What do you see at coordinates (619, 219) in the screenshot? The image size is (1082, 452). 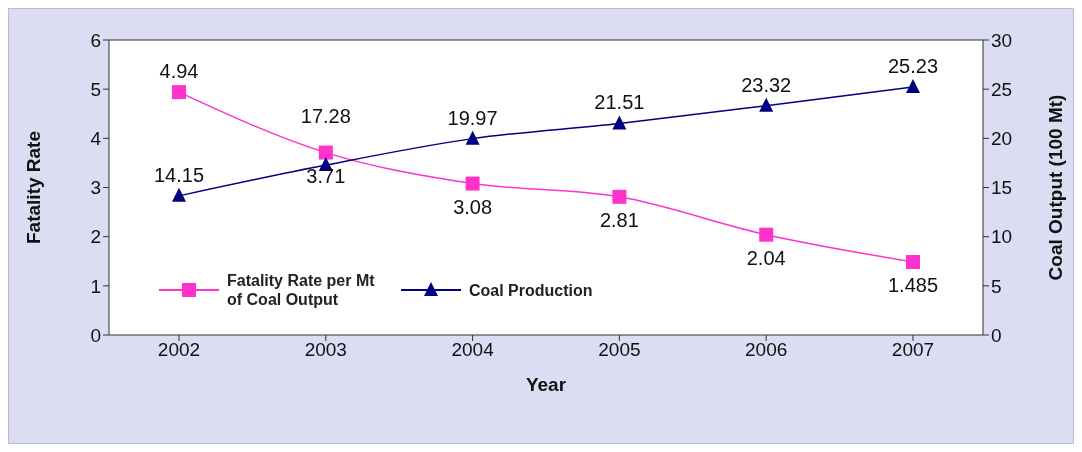 I see `data-label: 2.81` at bounding box center [619, 219].